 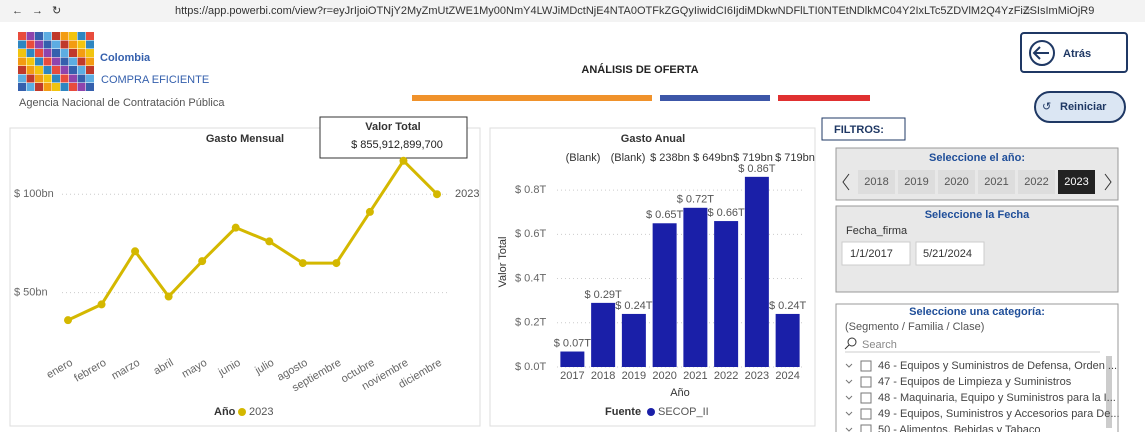 I want to click on y-axis-title: Valor Total, so click(x=503, y=262).